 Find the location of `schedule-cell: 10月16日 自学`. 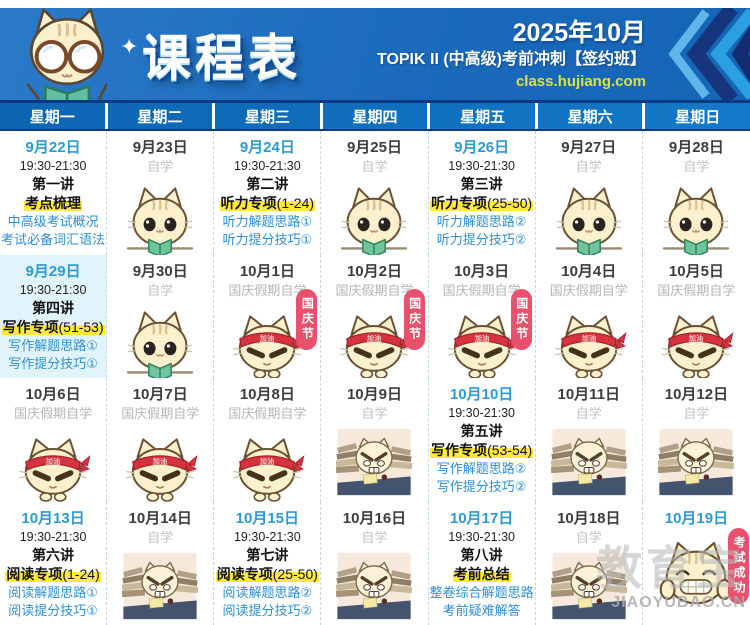

schedule-cell: 10月16日 自学 is located at coordinates (375, 563).